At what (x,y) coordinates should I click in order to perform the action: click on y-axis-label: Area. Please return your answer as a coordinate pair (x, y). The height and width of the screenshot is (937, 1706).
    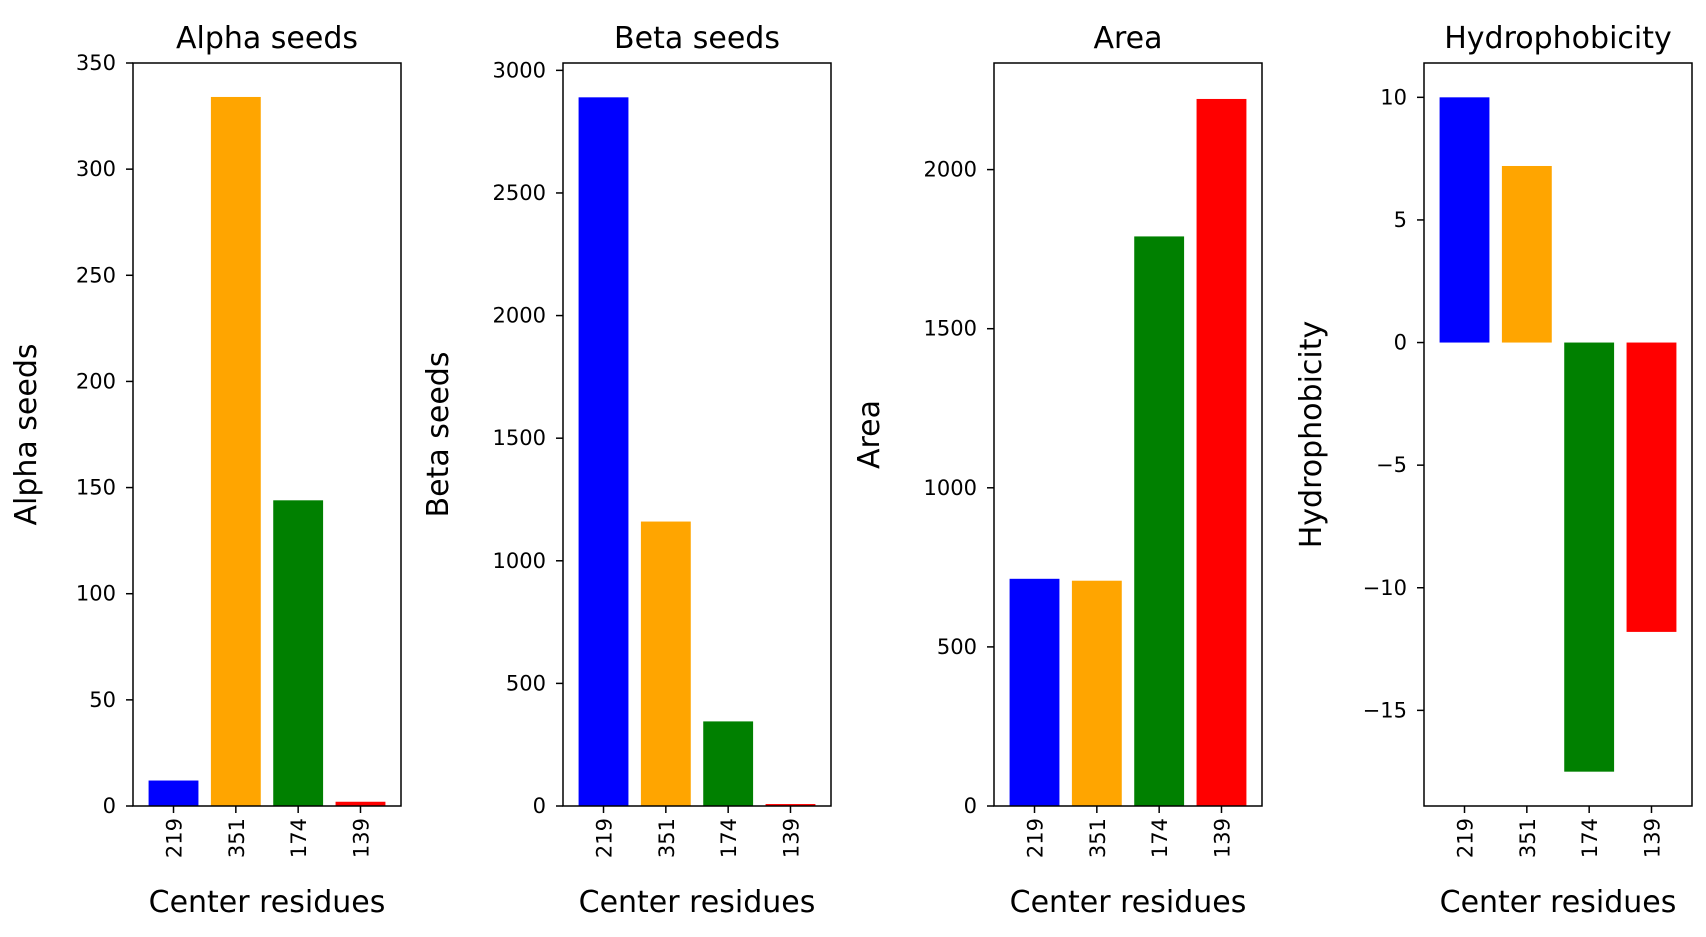
    Looking at the image, I should click on (869, 434).